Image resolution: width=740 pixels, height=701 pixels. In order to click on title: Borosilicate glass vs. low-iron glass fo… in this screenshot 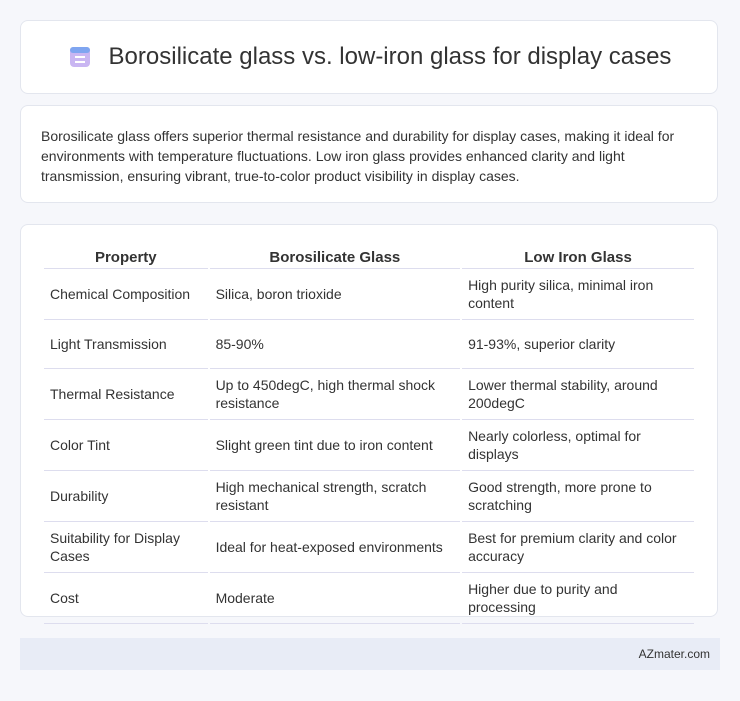, I will do `click(390, 56)`.